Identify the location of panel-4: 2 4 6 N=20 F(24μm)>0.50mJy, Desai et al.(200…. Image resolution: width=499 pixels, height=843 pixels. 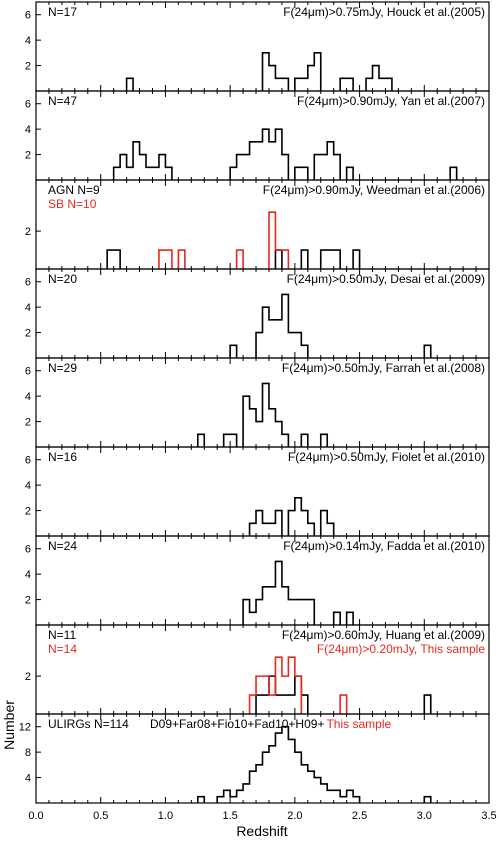
(257, 313).